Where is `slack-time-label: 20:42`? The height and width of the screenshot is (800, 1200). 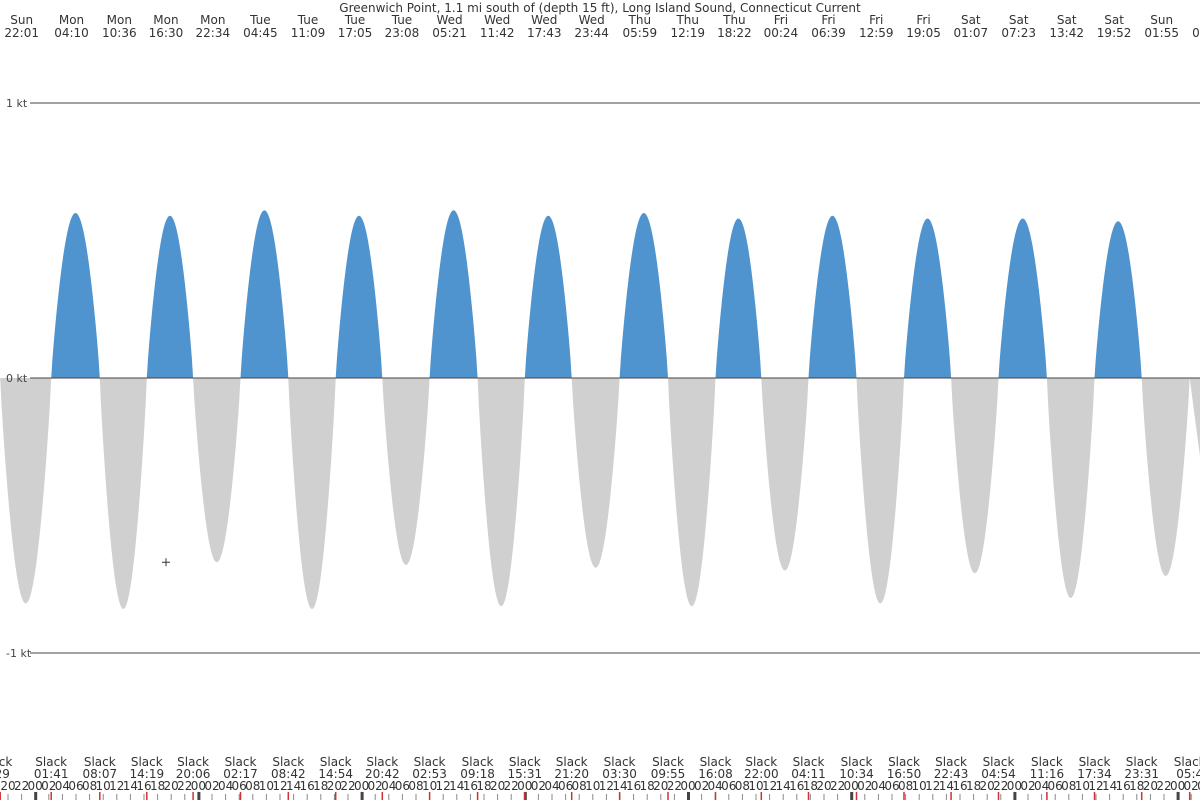
slack-time-label: 20:42 is located at coordinates (382, 774).